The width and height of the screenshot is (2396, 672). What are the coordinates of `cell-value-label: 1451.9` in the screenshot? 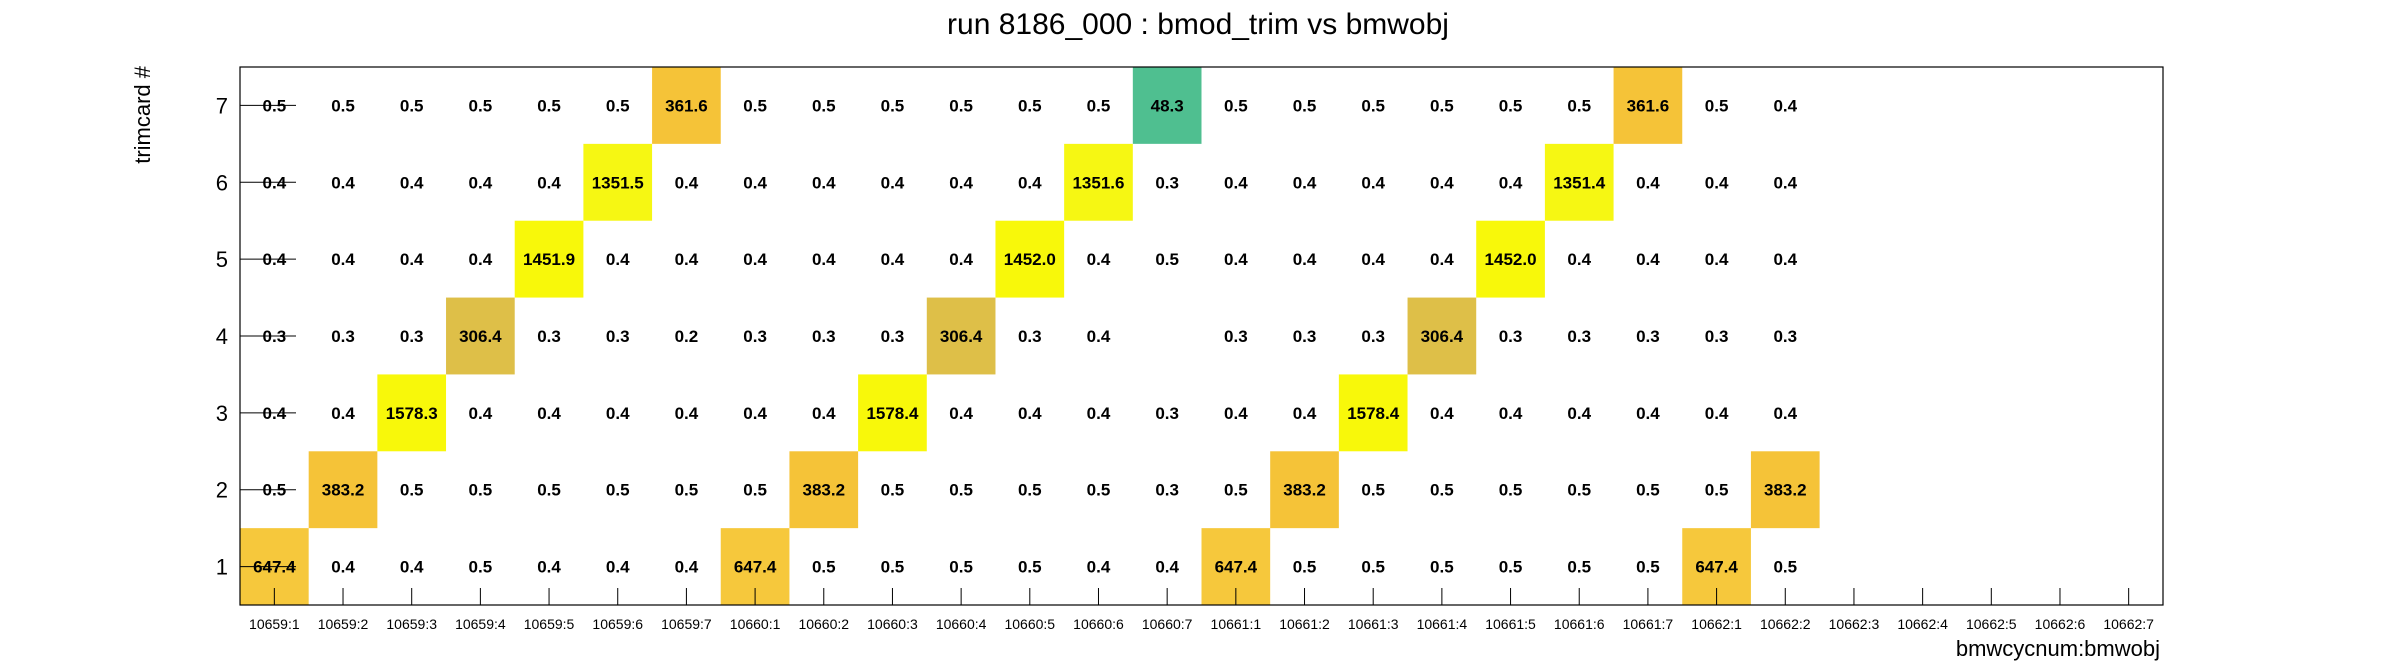 It's located at (549, 259).